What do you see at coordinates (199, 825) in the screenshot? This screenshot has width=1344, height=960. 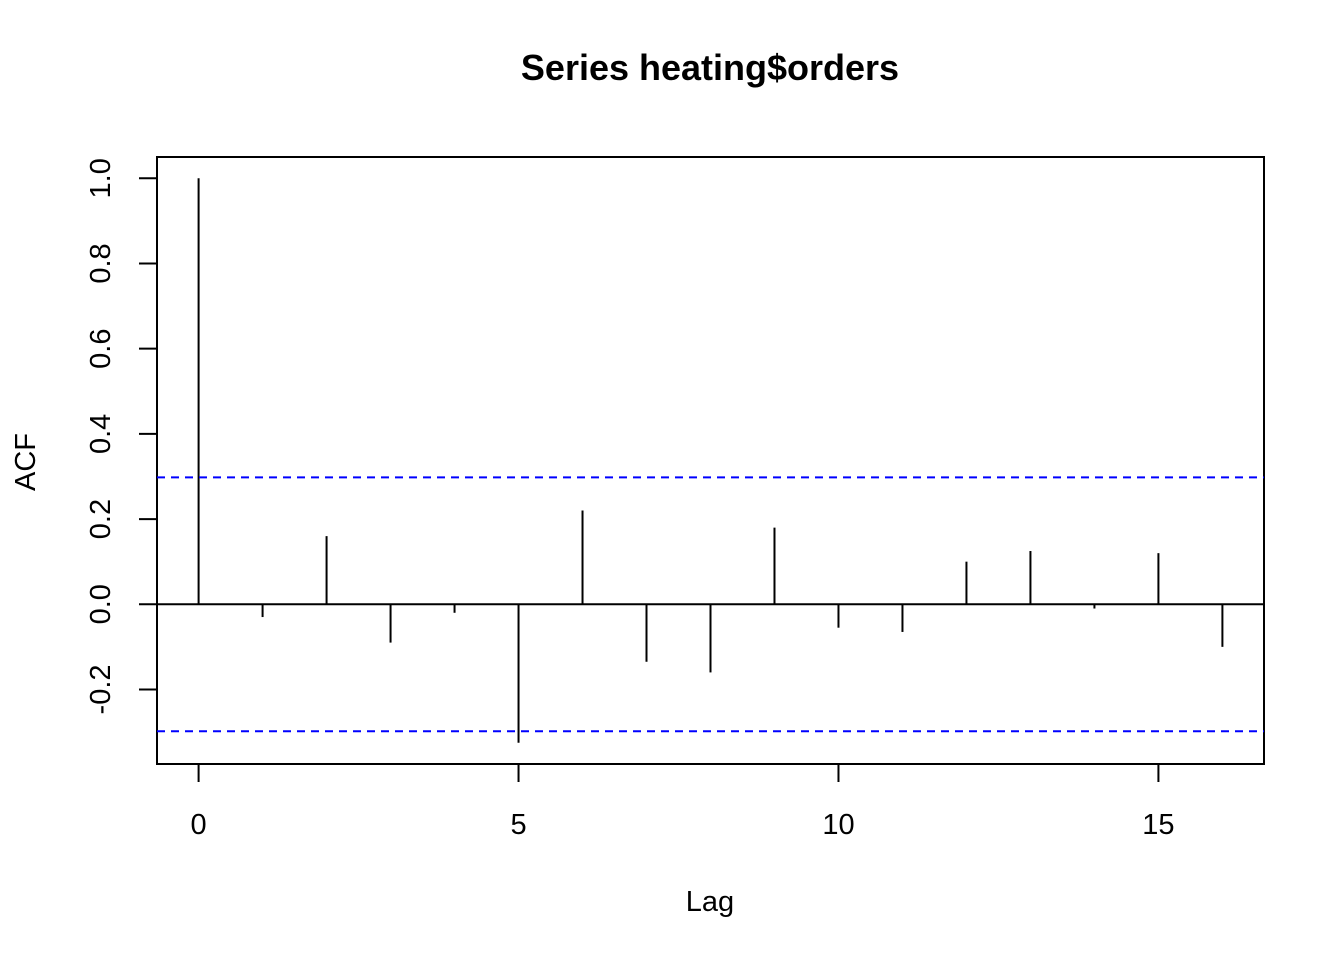 I see `x-tick-label: 0` at bounding box center [199, 825].